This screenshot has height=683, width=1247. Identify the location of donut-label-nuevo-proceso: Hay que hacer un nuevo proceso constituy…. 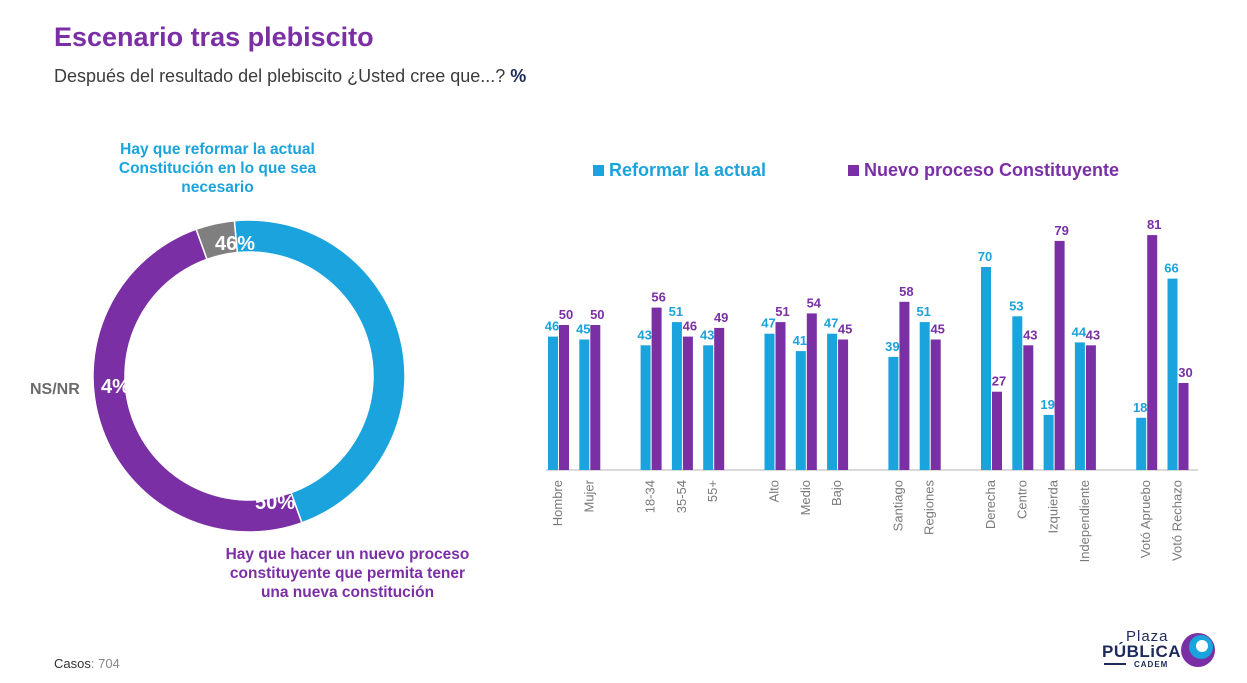
(347, 573).